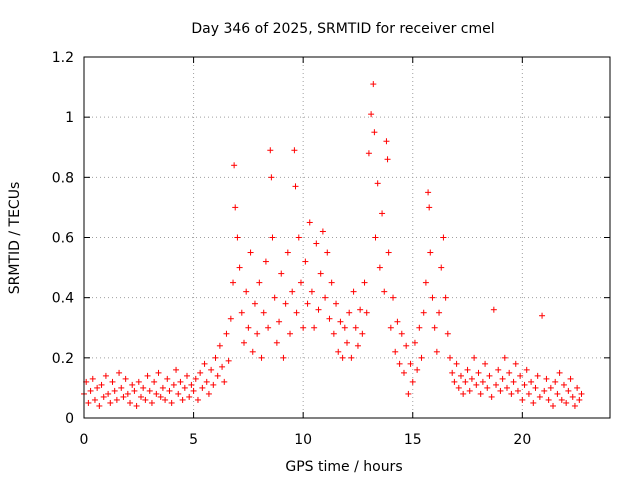  Describe the element at coordinates (343, 467) in the screenshot. I see `x-axis-label: GPS time / hours` at that location.